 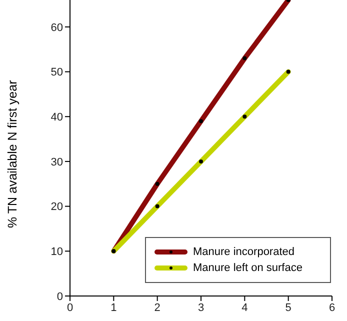 I want to click on x-tick-label: 1, so click(x=113, y=308).